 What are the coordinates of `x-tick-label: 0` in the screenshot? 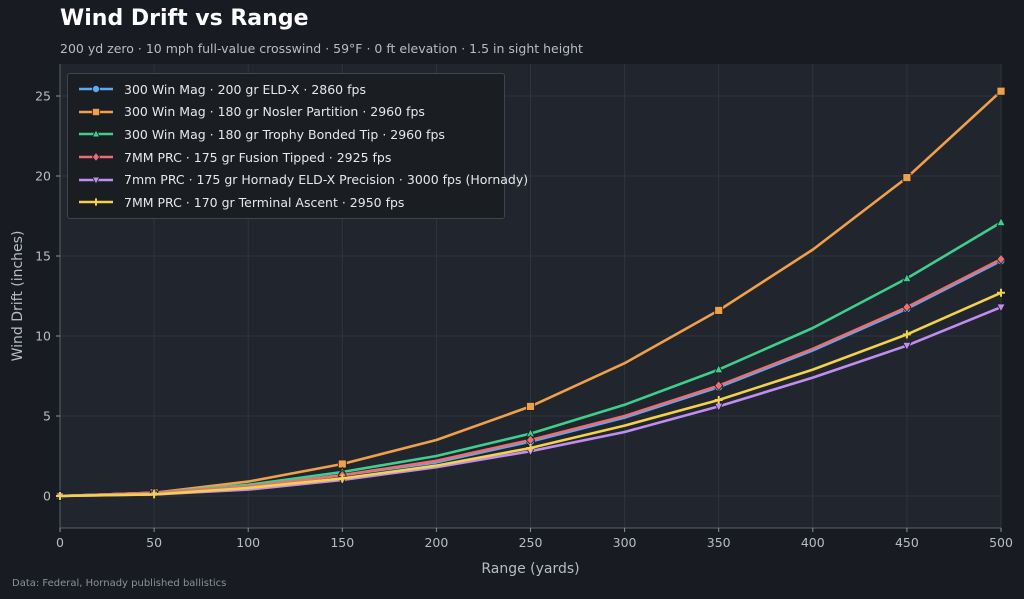 It's located at (60, 542).